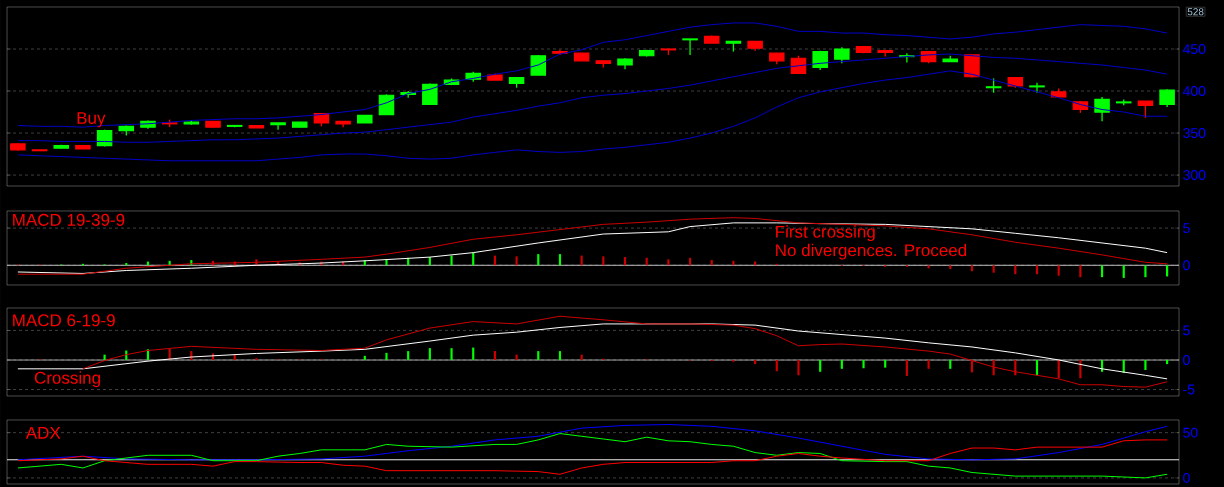 The height and width of the screenshot is (487, 1224). Describe the element at coordinates (825, 233) in the screenshot. I see `annotation: First crossing` at that location.